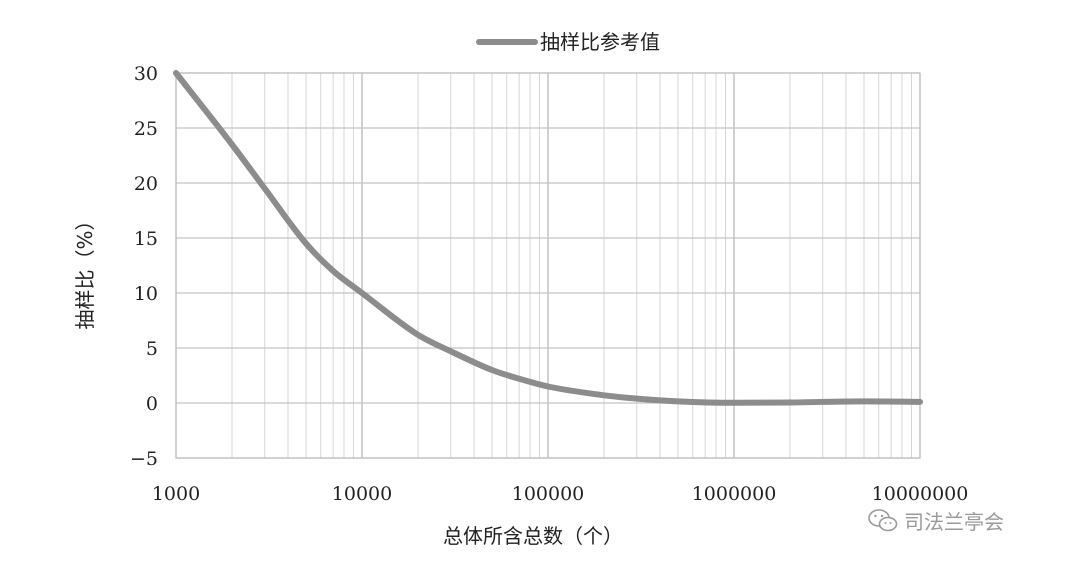 This screenshot has width=1080, height=566. What do you see at coordinates (176, 494) in the screenshot?
I see `x-tick-label: 1000` at bounding box center [176, 494].